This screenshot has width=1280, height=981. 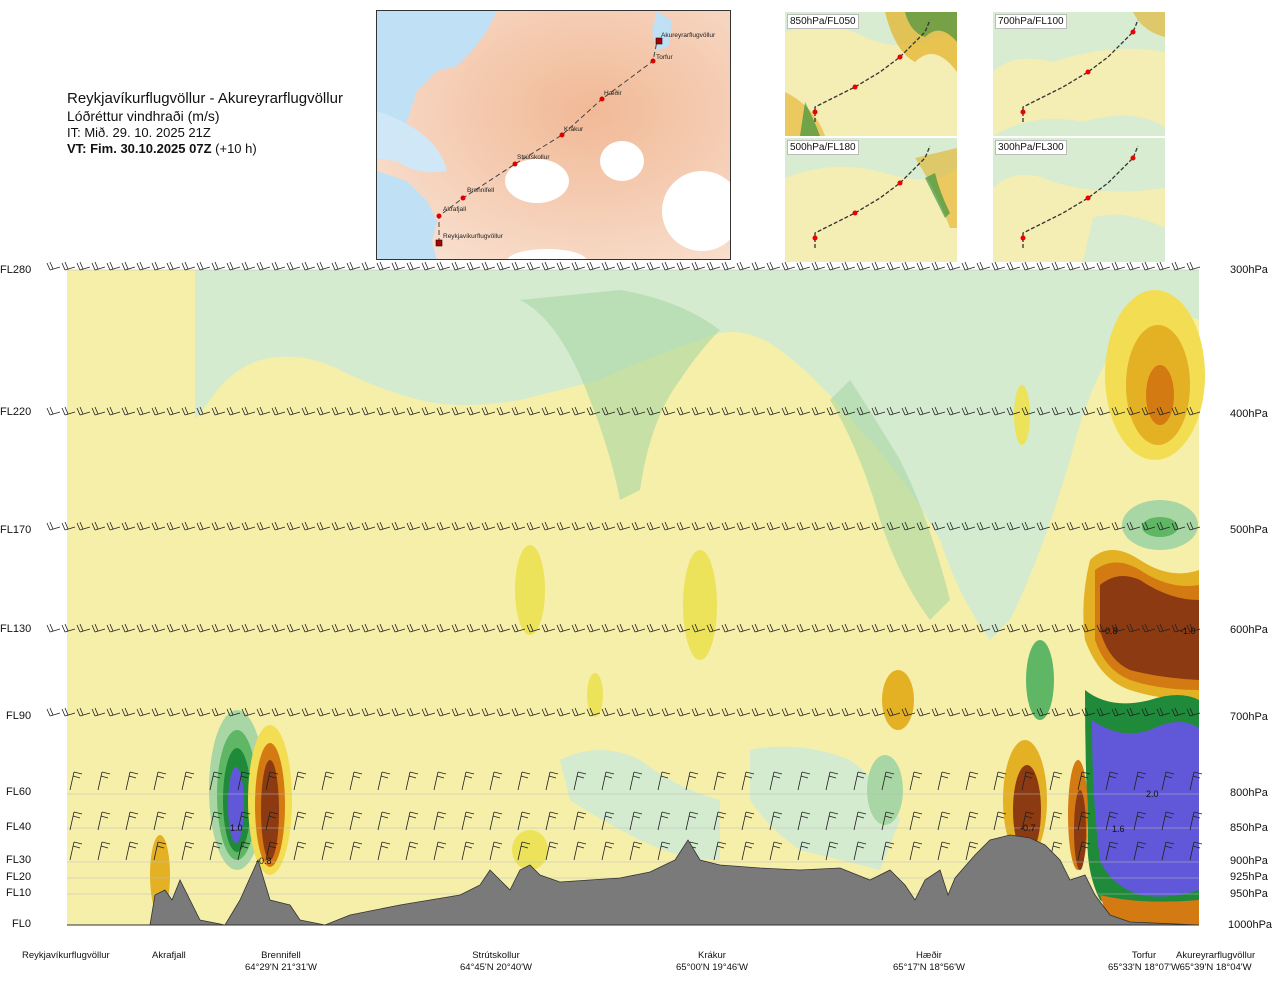 I want to click on station-strutskollur: Strútskollur 64°45'N 20°40'W, so click(x=496, y=962).